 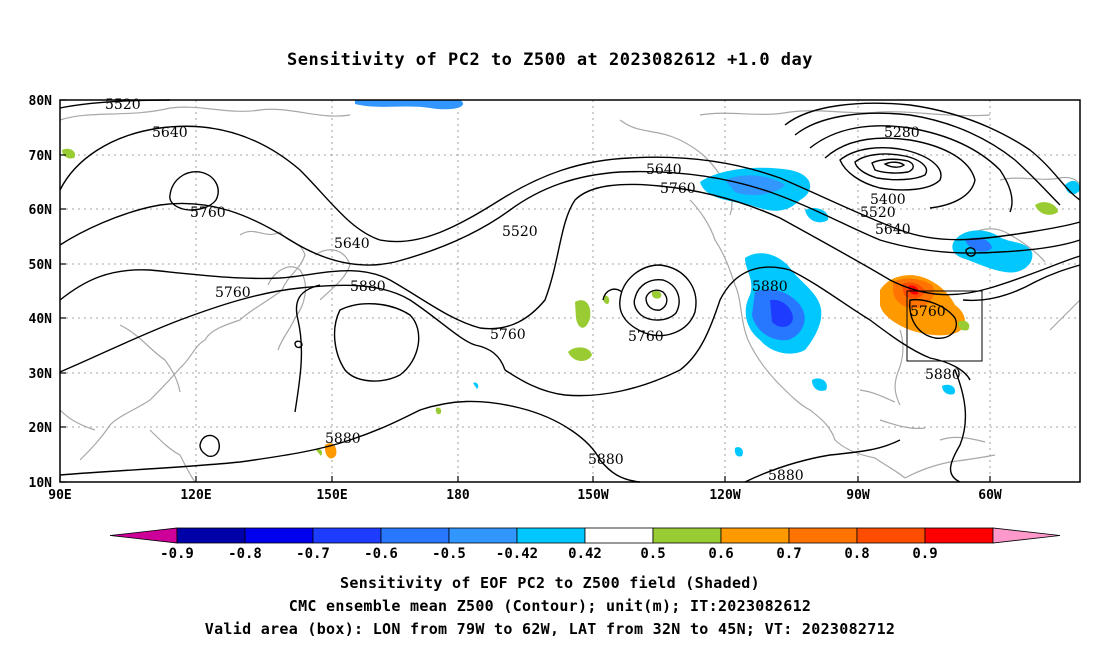 I want to click on colorbar-label: 0.5, so click(x=652, y=554).